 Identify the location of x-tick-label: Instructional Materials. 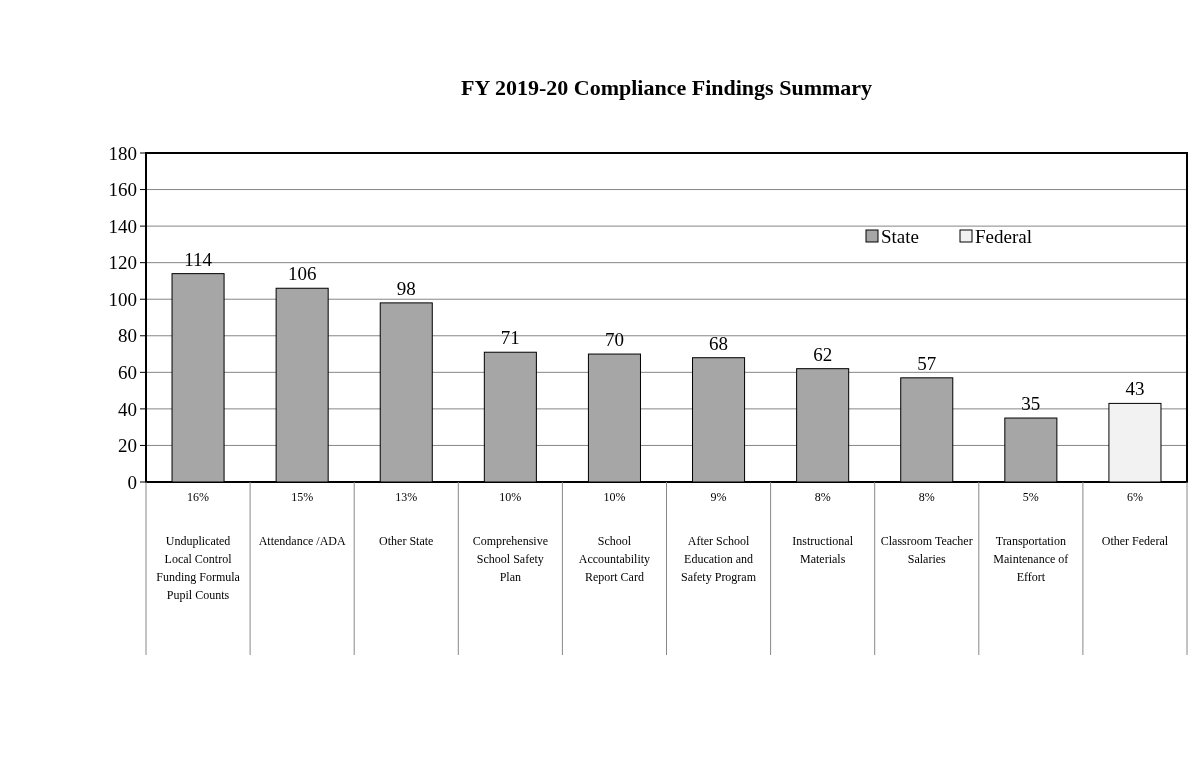
(823, 550).